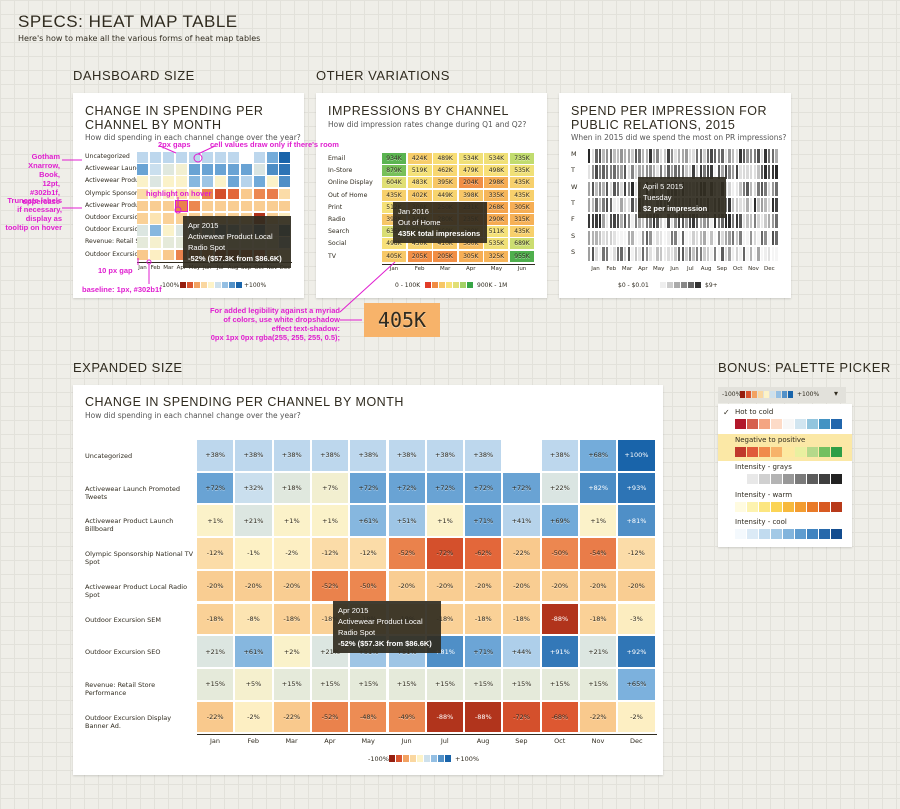 The width and height of the screenshot is (900, 809). I want to click on heat-cell: -22%, so click(215, 717).